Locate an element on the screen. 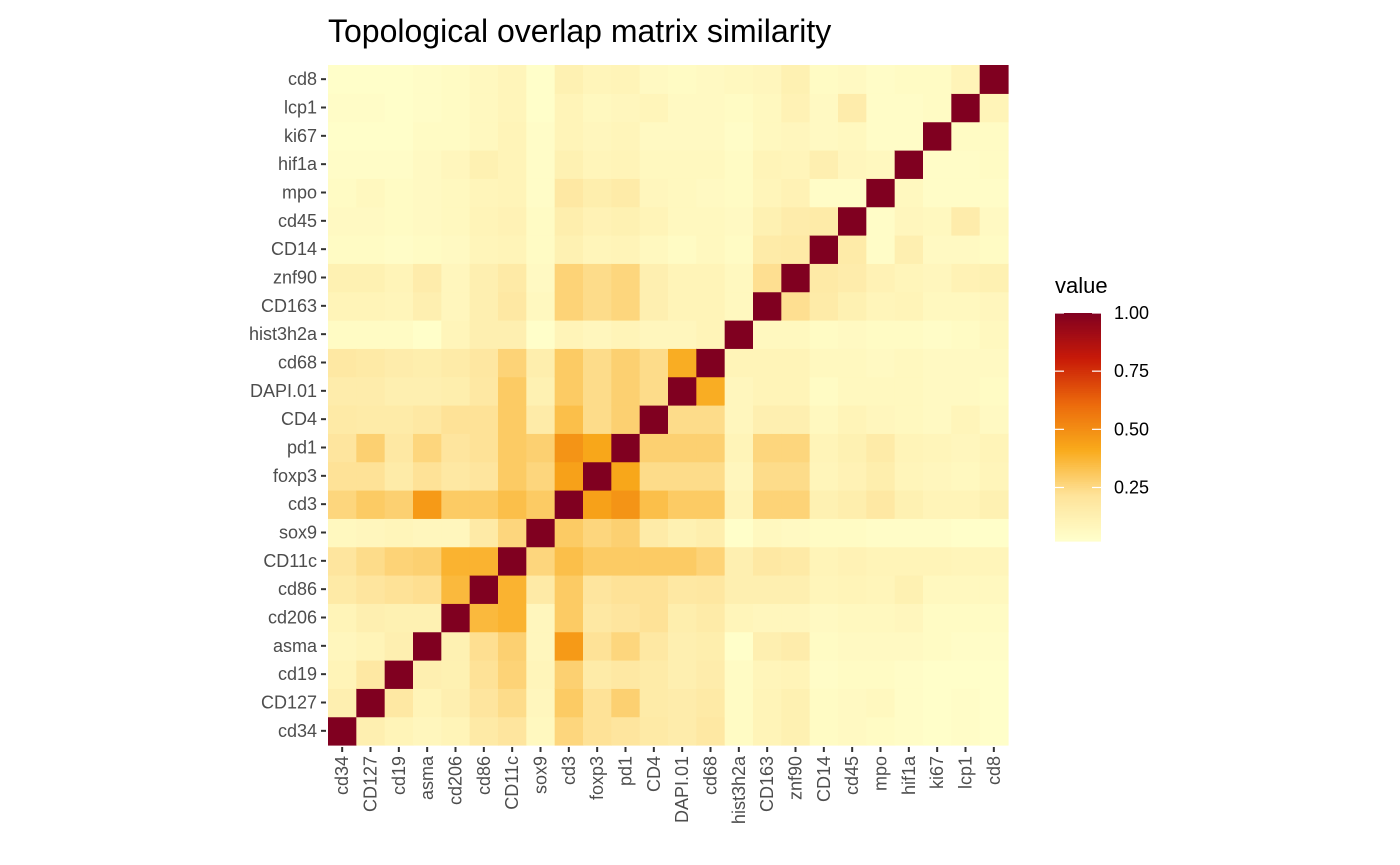 Image resolution: width=1400 pixels, height=865 pixels. heatmap-cell-CD14-CD11c is located at coordinates (824, 561).